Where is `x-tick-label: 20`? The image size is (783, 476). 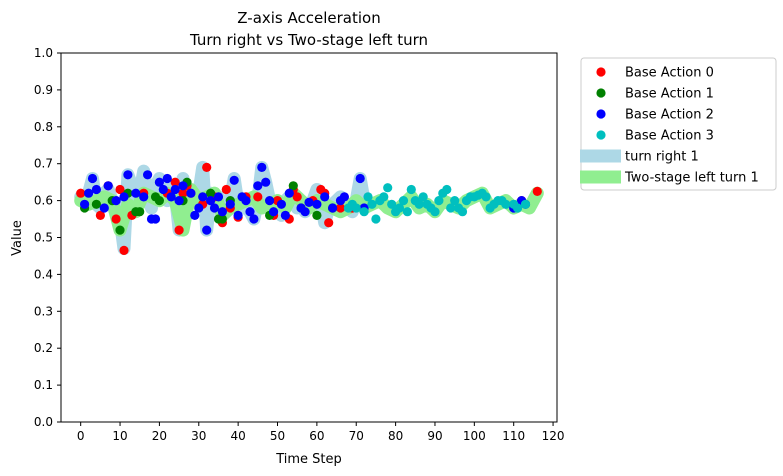
x-tick-label: 20 is located at coordinates (159, 436).